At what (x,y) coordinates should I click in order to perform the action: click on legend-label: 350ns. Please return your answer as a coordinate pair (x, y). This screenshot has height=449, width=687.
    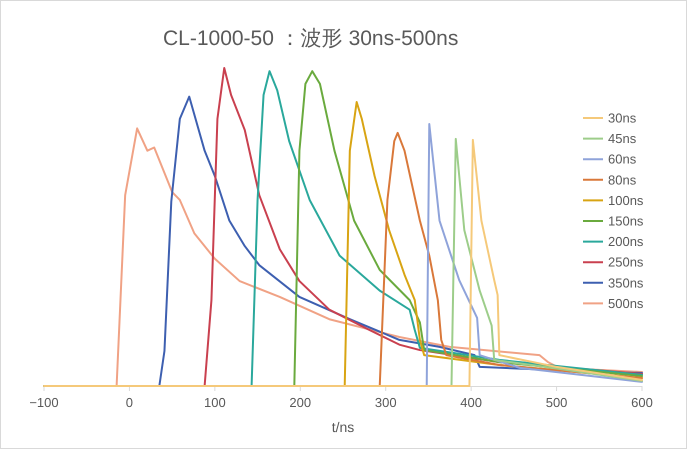
    Looking at the image, I should click on (626, 282).